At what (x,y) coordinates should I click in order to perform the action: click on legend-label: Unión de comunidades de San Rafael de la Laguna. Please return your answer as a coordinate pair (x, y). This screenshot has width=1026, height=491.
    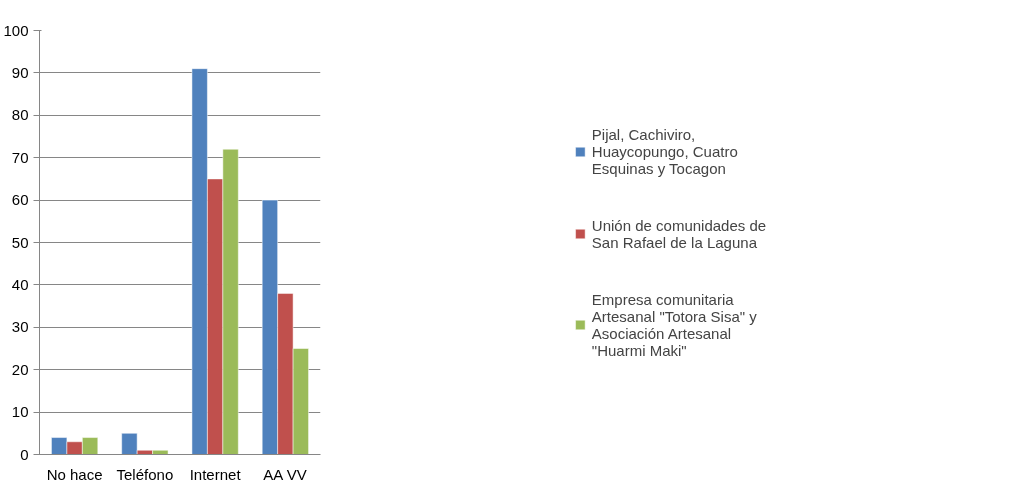
    Looking at the image, I should click on (679, 233).